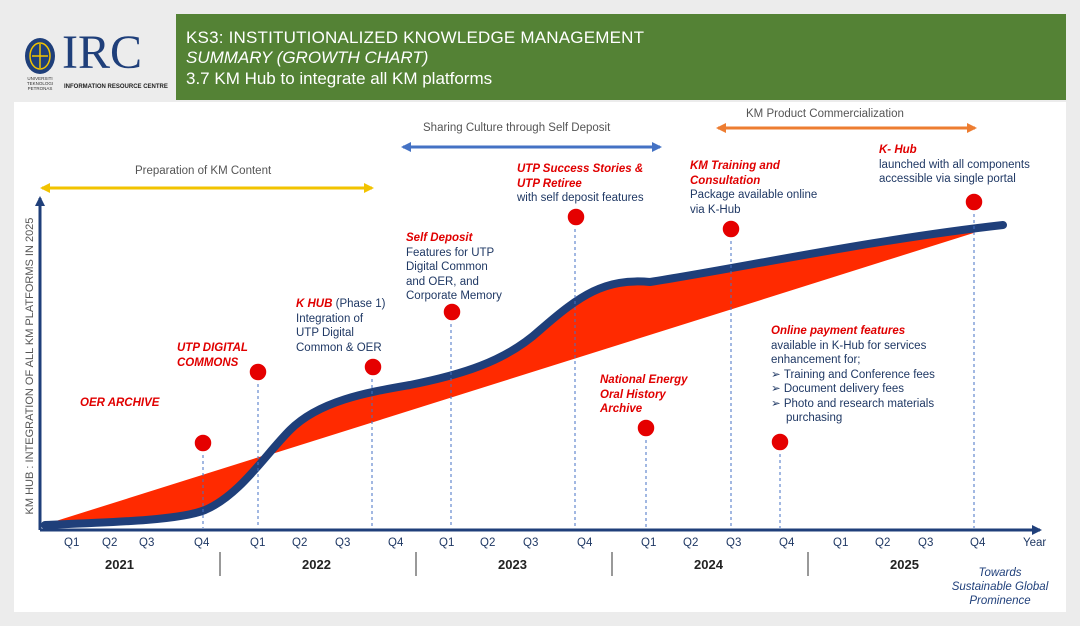 Image resolution: width=1080 pixels, height=626 pixels. I want to click on label-suffix: (Phase 1), so click(359, 304).